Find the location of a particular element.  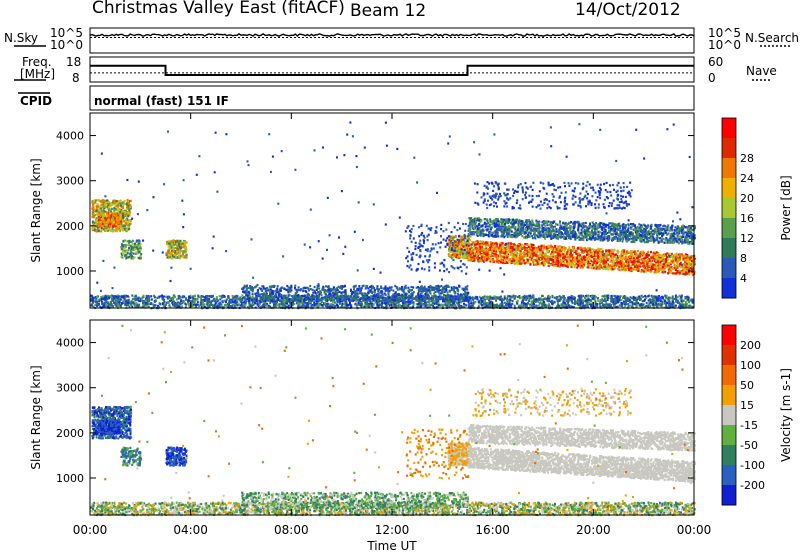

freq-series-line is located at coordinates (392, 70).